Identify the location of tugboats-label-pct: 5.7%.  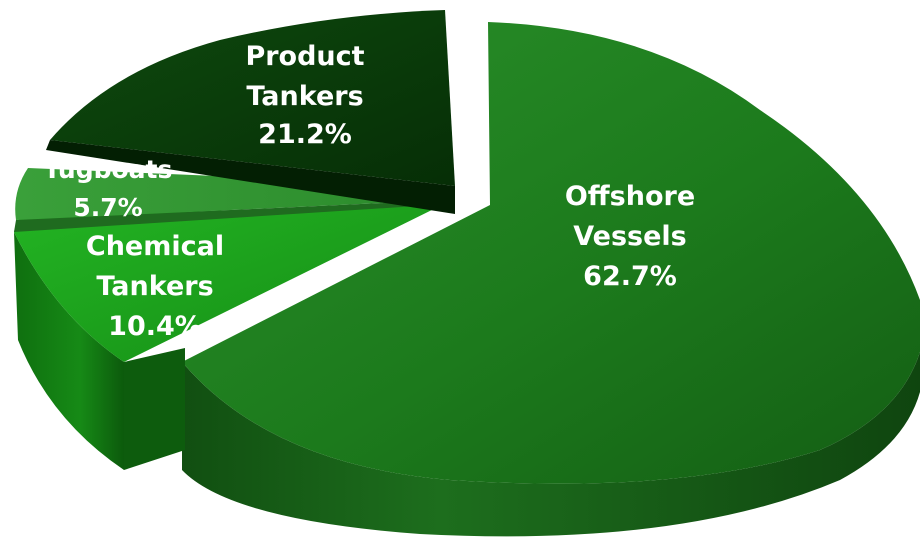
(107, 207).